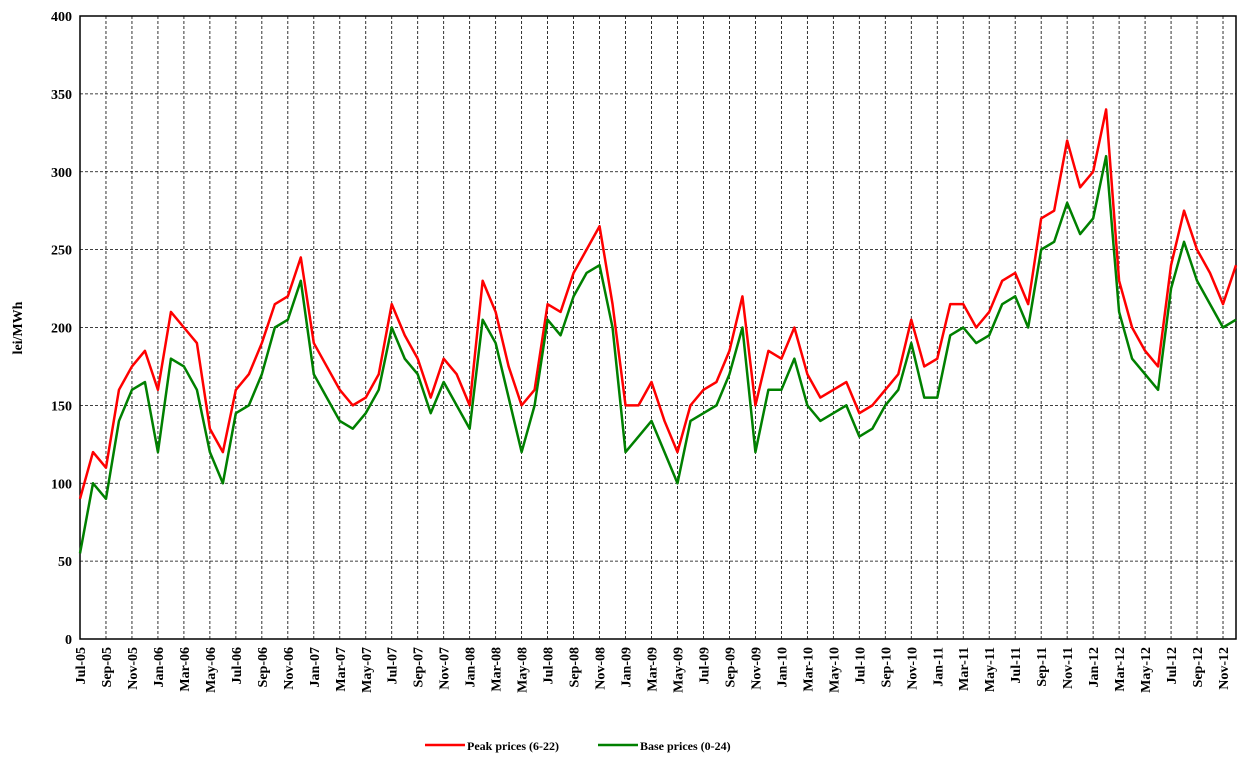 The height and width of the screenshot is (765, 1238). I want to click on x-tick-label: May-10, so click(834, 670).